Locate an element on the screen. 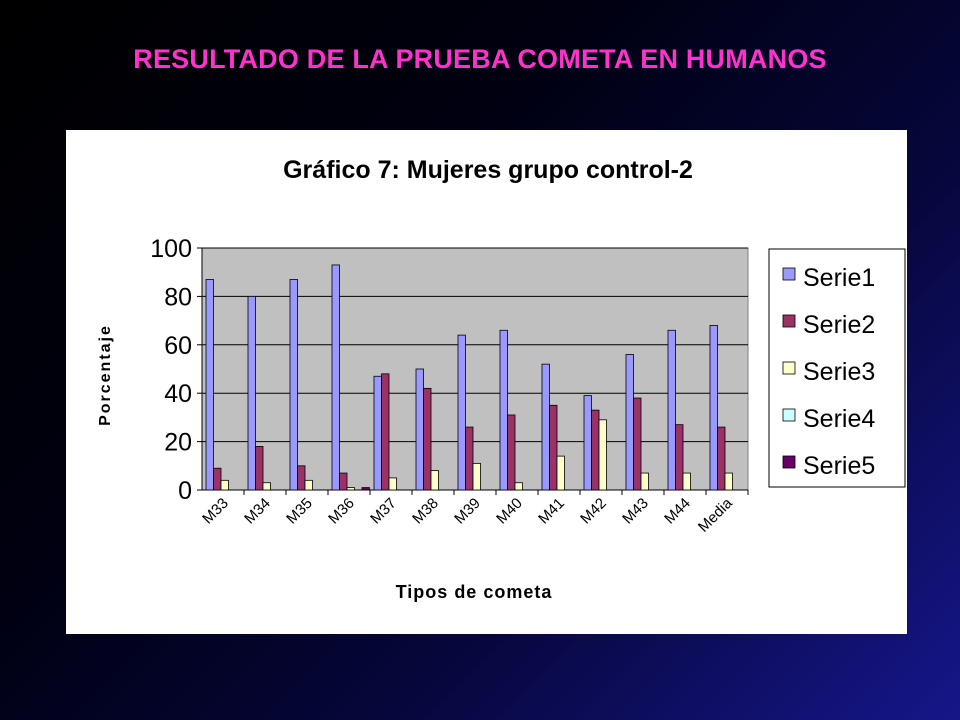  x-tick-label: M35 is located at coordinates (299, 511).